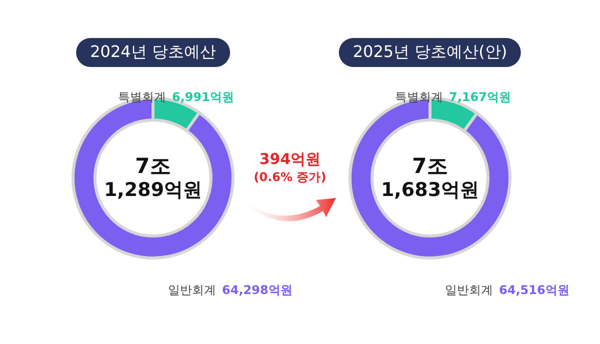 The image size is (600, 344). What do you see at coordinates (290, 177) in the screenshot?
I see `text: (0.6% 증가)` at bounding box center [290, 177].